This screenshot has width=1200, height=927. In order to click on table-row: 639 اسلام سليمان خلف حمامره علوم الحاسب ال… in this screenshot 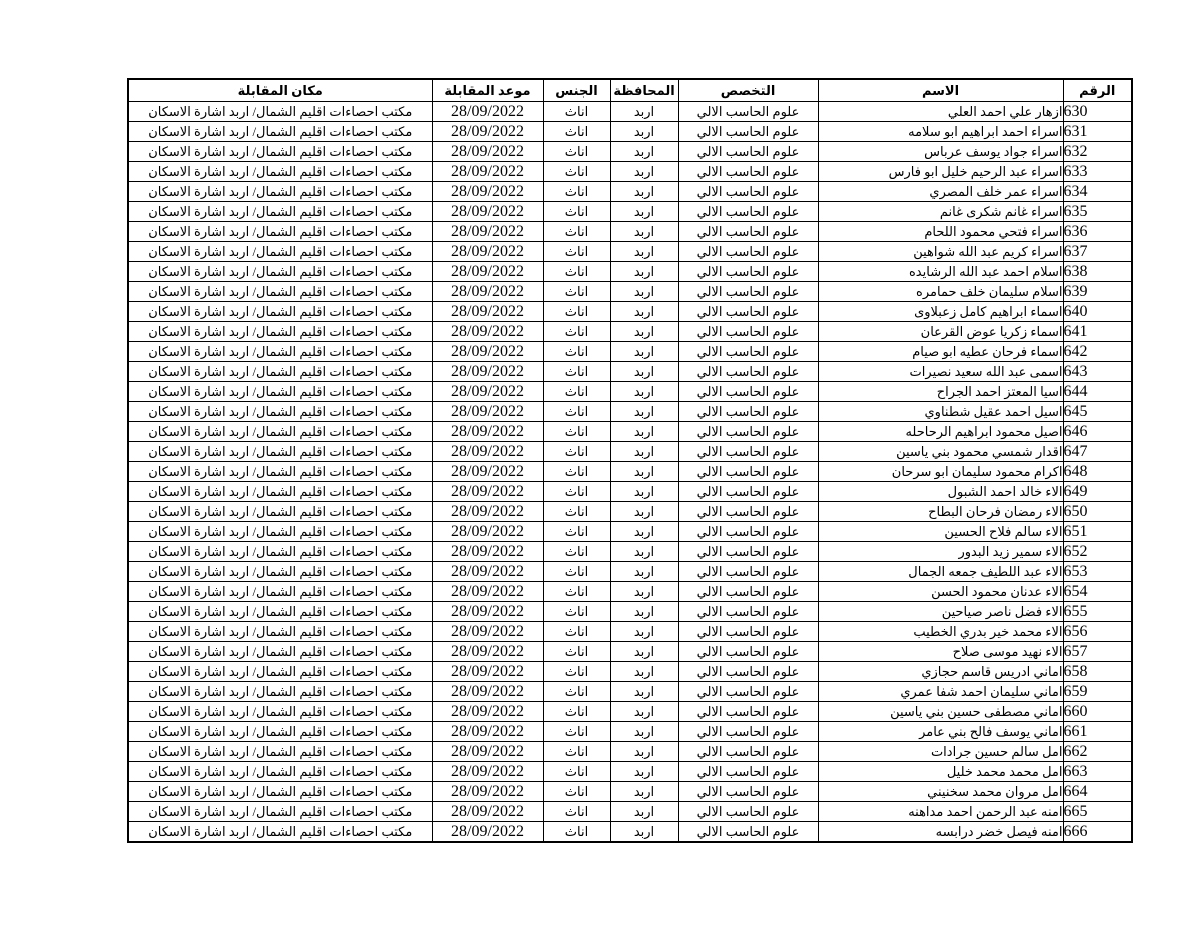, I will do `click(630, 291)`.